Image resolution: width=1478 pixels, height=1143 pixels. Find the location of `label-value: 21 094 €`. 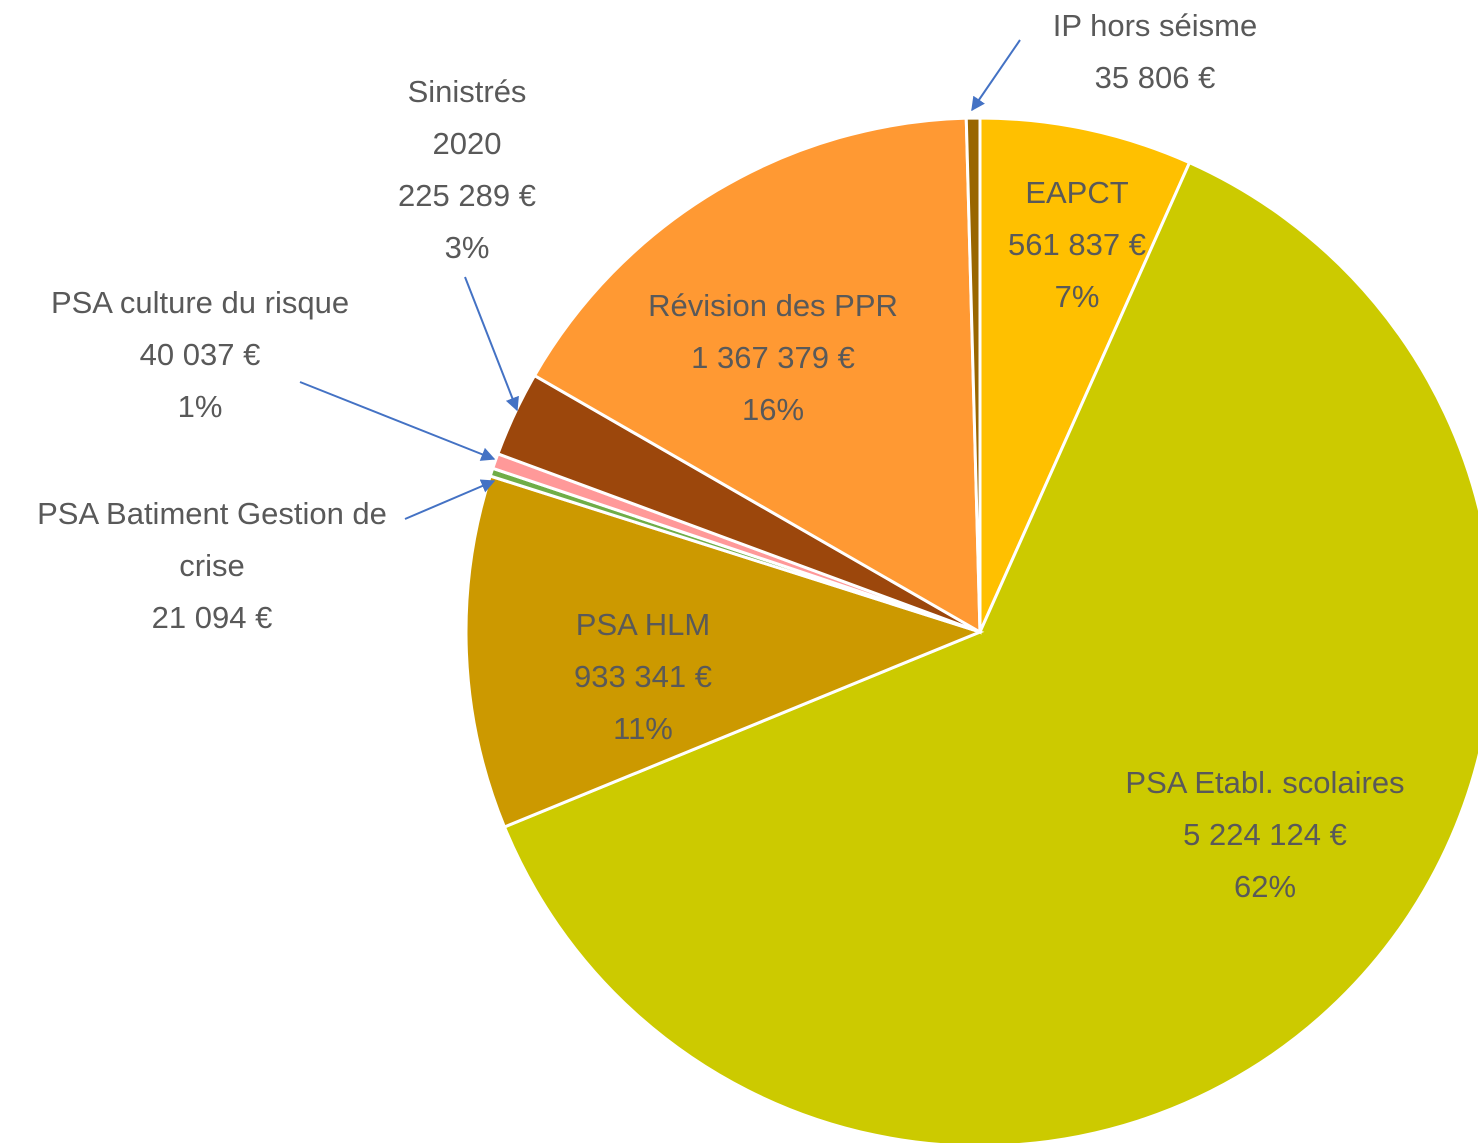

label-value: 21 094 € is located at coordinates (212, 617).